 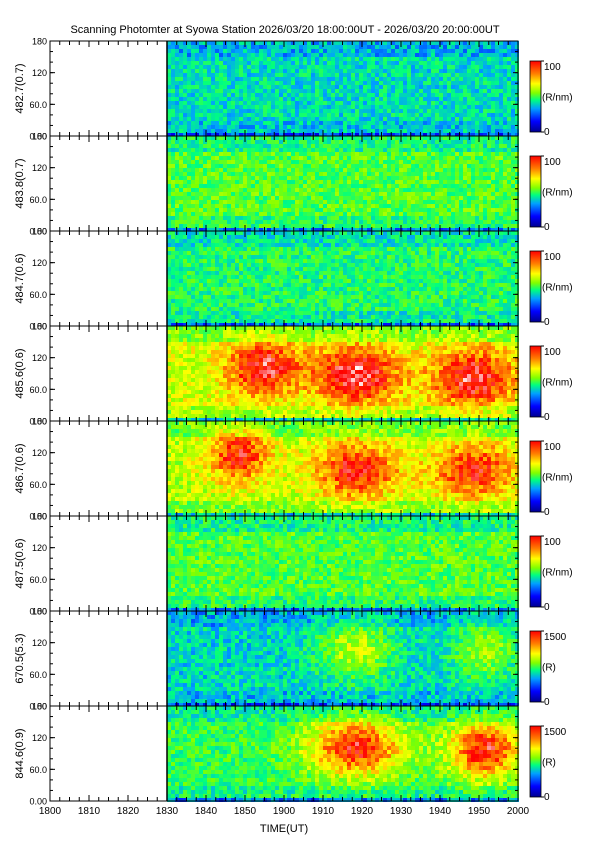 What do you see at coordinates (440, 811) in the screenshot?
I see `x-tick-label: 1940` at bounding box center [440, 811].